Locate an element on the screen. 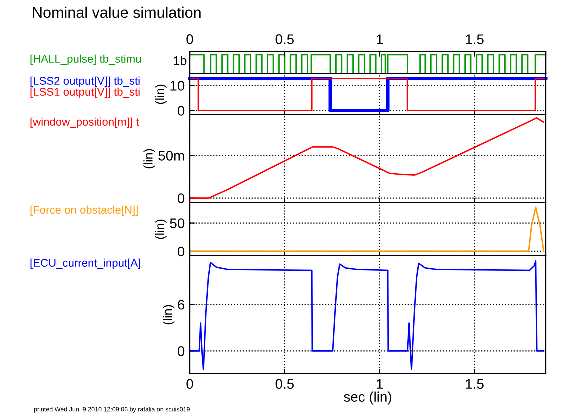 Image resolution: width=562 pixels, height=416 pixels. y-tick-label: 50m is located at coordinates (171, 156).